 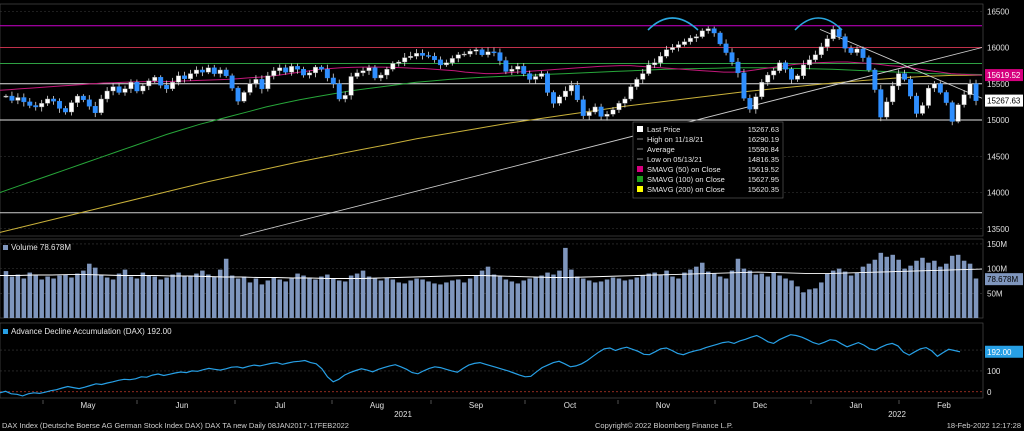 I want to click on legend-label: Last Price, so click(x=663, y=129).